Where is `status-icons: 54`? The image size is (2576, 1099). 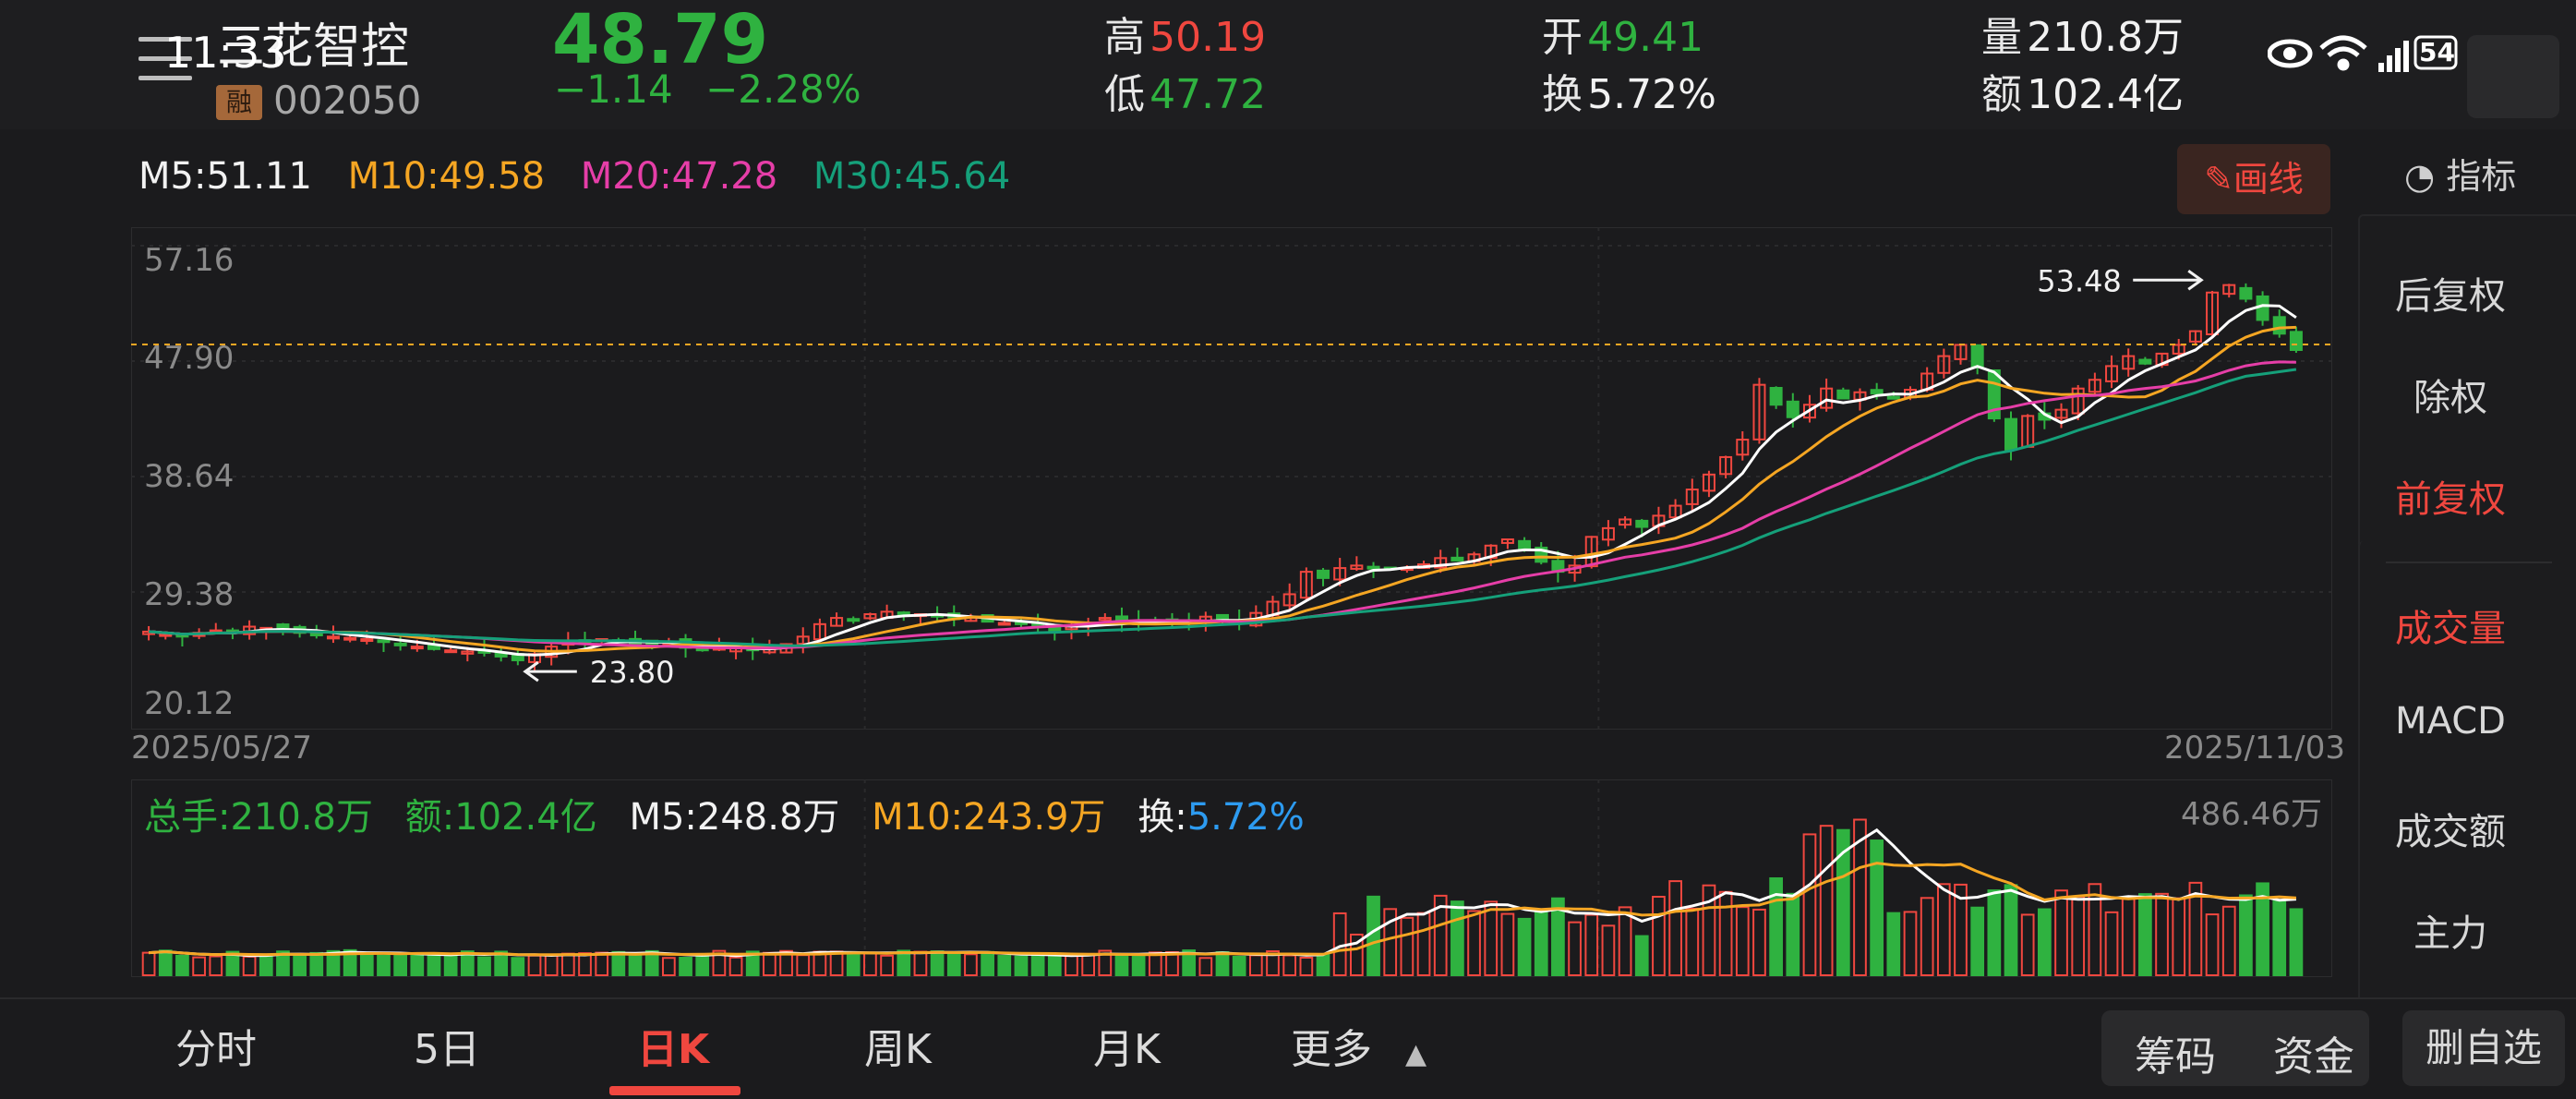 status-icons: 54 is located at coordinates (2364, 53).